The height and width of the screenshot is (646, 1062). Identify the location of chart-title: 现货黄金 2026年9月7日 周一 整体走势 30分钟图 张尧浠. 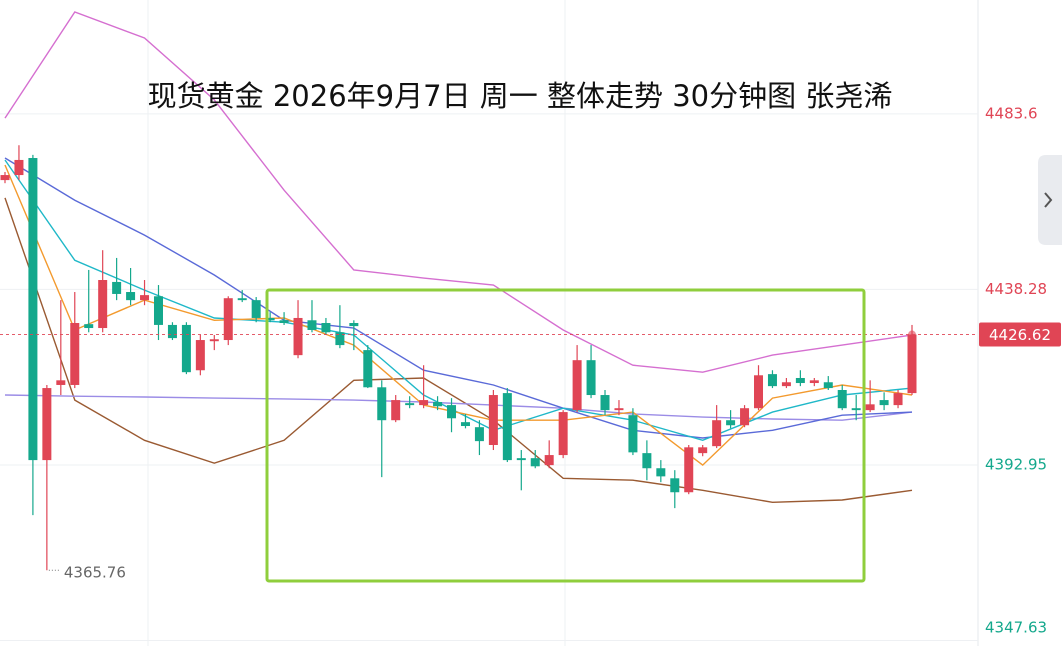
(520, 96).